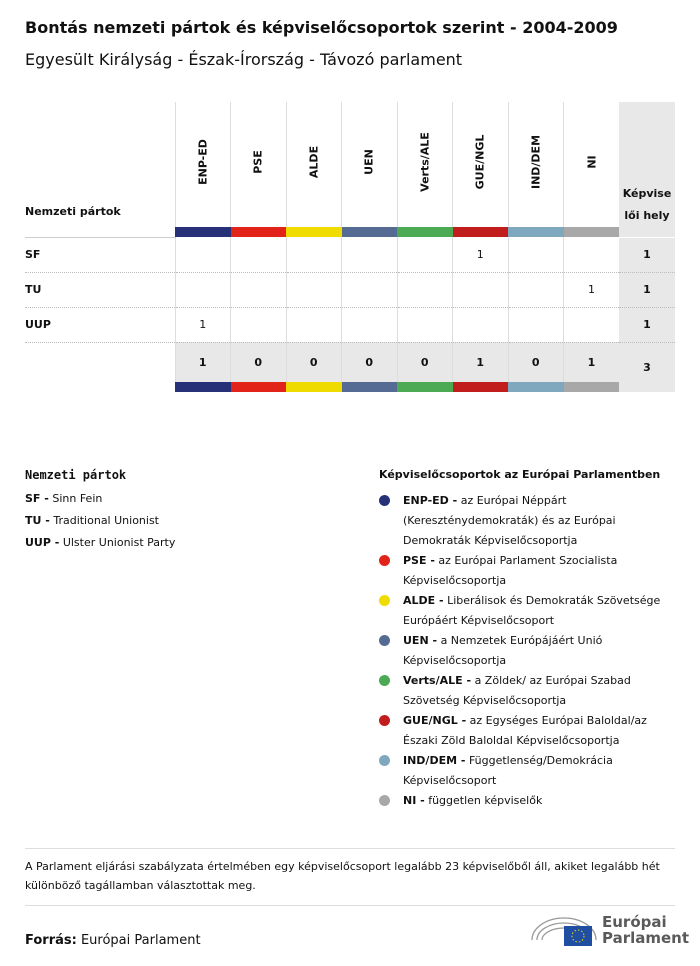 This screenshot has width=700, height=966. What do you see at coordinates (430, 500) in the screenshot?
I see `group-abbr: ENP-ED -` at bounding box center [430, 500].